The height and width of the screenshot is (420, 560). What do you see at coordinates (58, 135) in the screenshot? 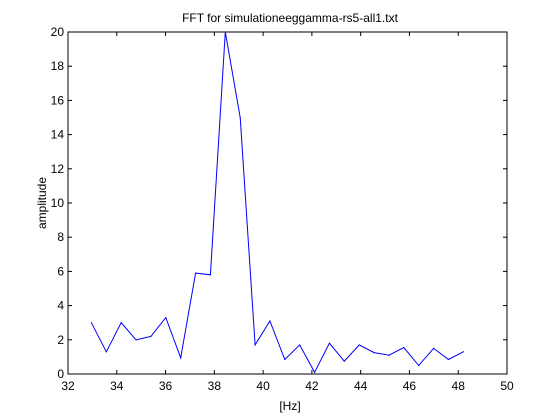
I see `y-tick-label: 14` at bounding box center [58, 135].